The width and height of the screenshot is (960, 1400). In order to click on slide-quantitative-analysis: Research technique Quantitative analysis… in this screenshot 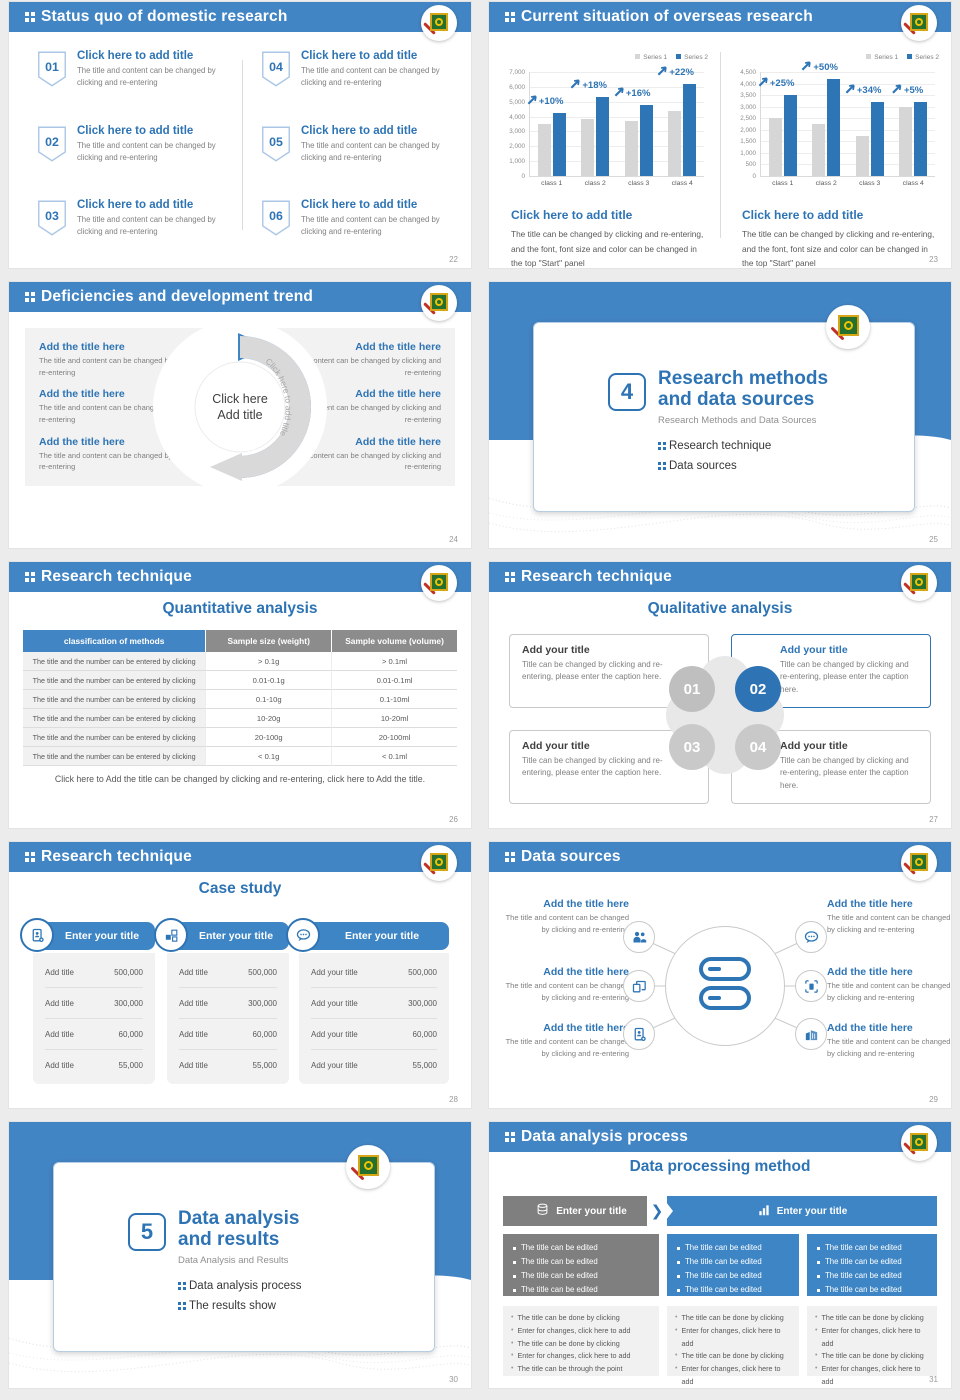, I will do `click(240, 695)`.